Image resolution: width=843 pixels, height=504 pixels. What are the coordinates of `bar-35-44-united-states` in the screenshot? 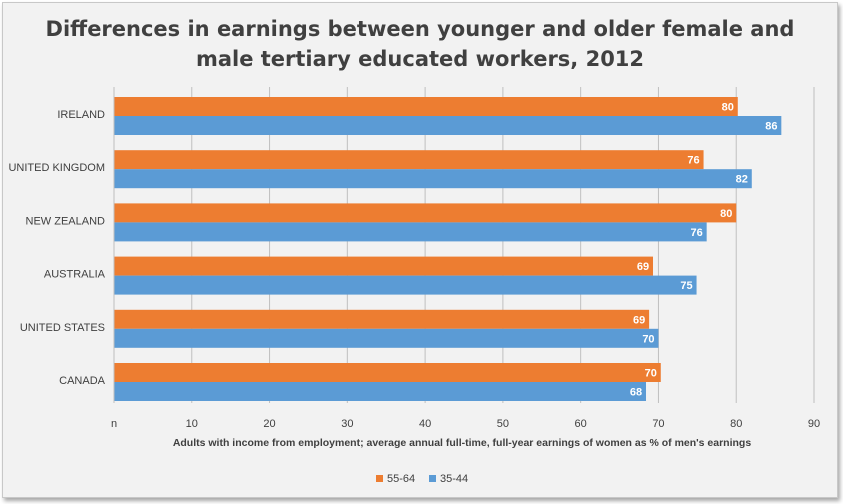 It's located at (386, 338).